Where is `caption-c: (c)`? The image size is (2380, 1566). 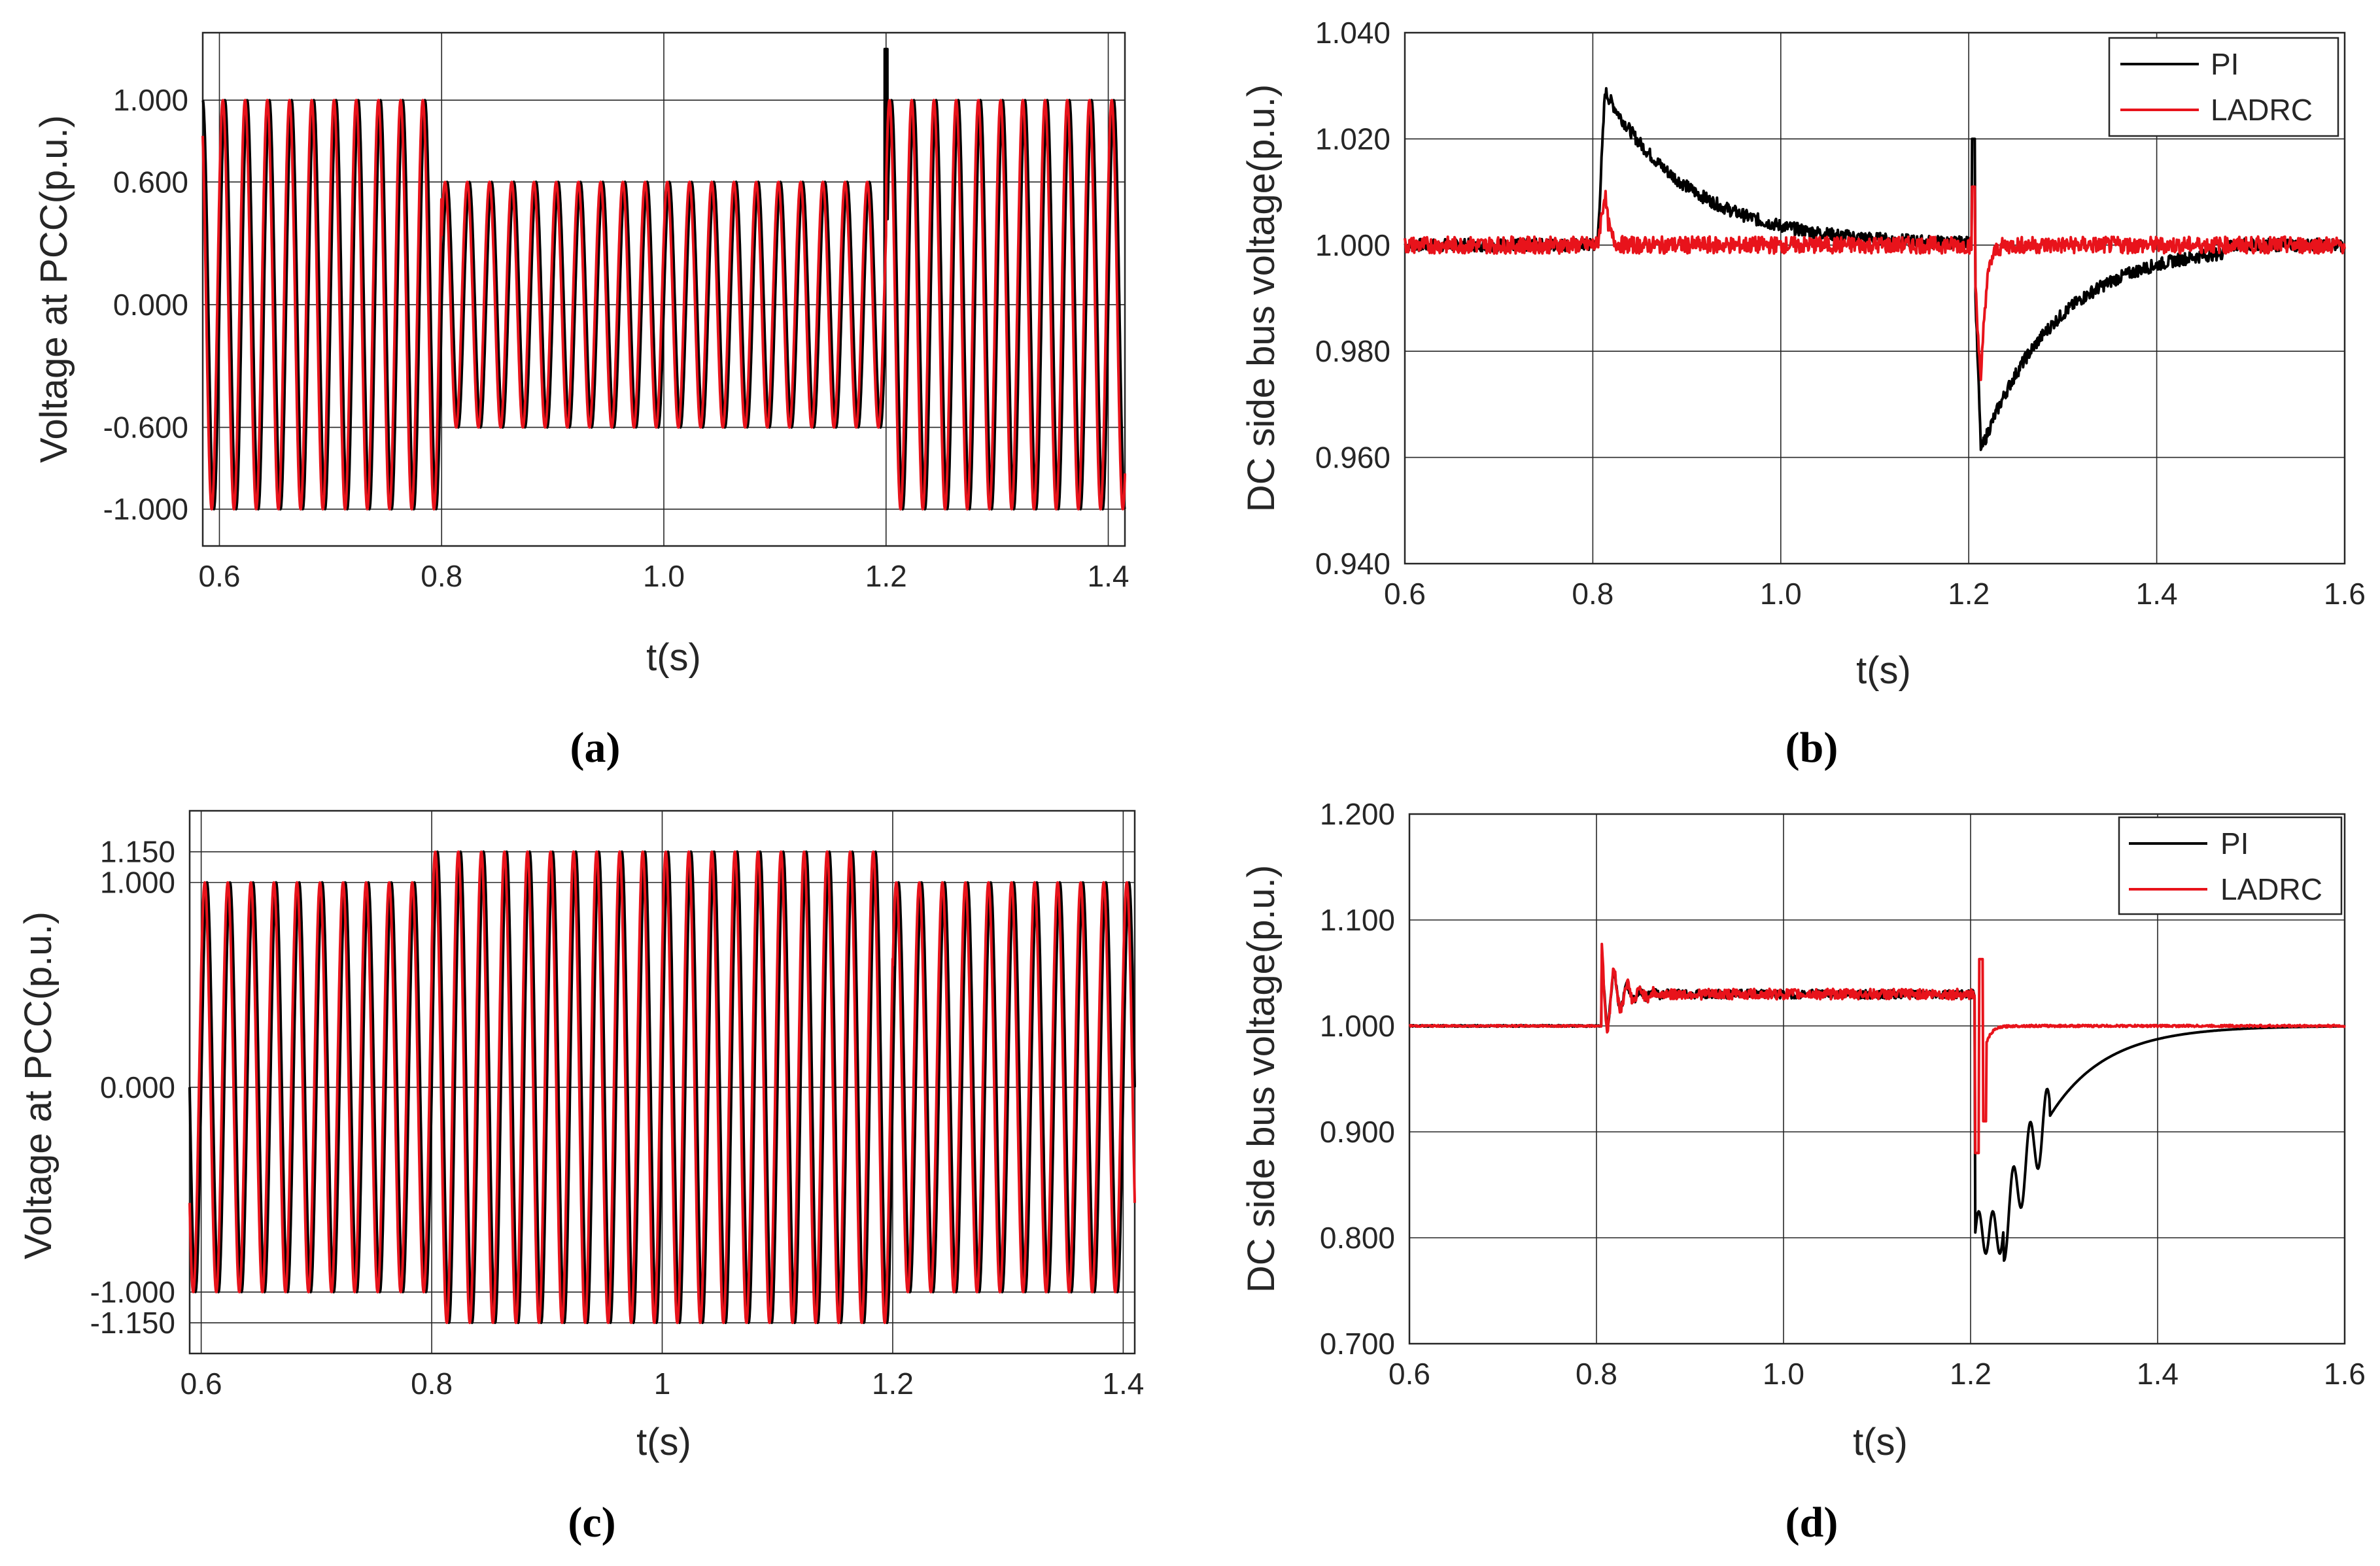 caption-c: (c) is located at coordinates (591, 1522).